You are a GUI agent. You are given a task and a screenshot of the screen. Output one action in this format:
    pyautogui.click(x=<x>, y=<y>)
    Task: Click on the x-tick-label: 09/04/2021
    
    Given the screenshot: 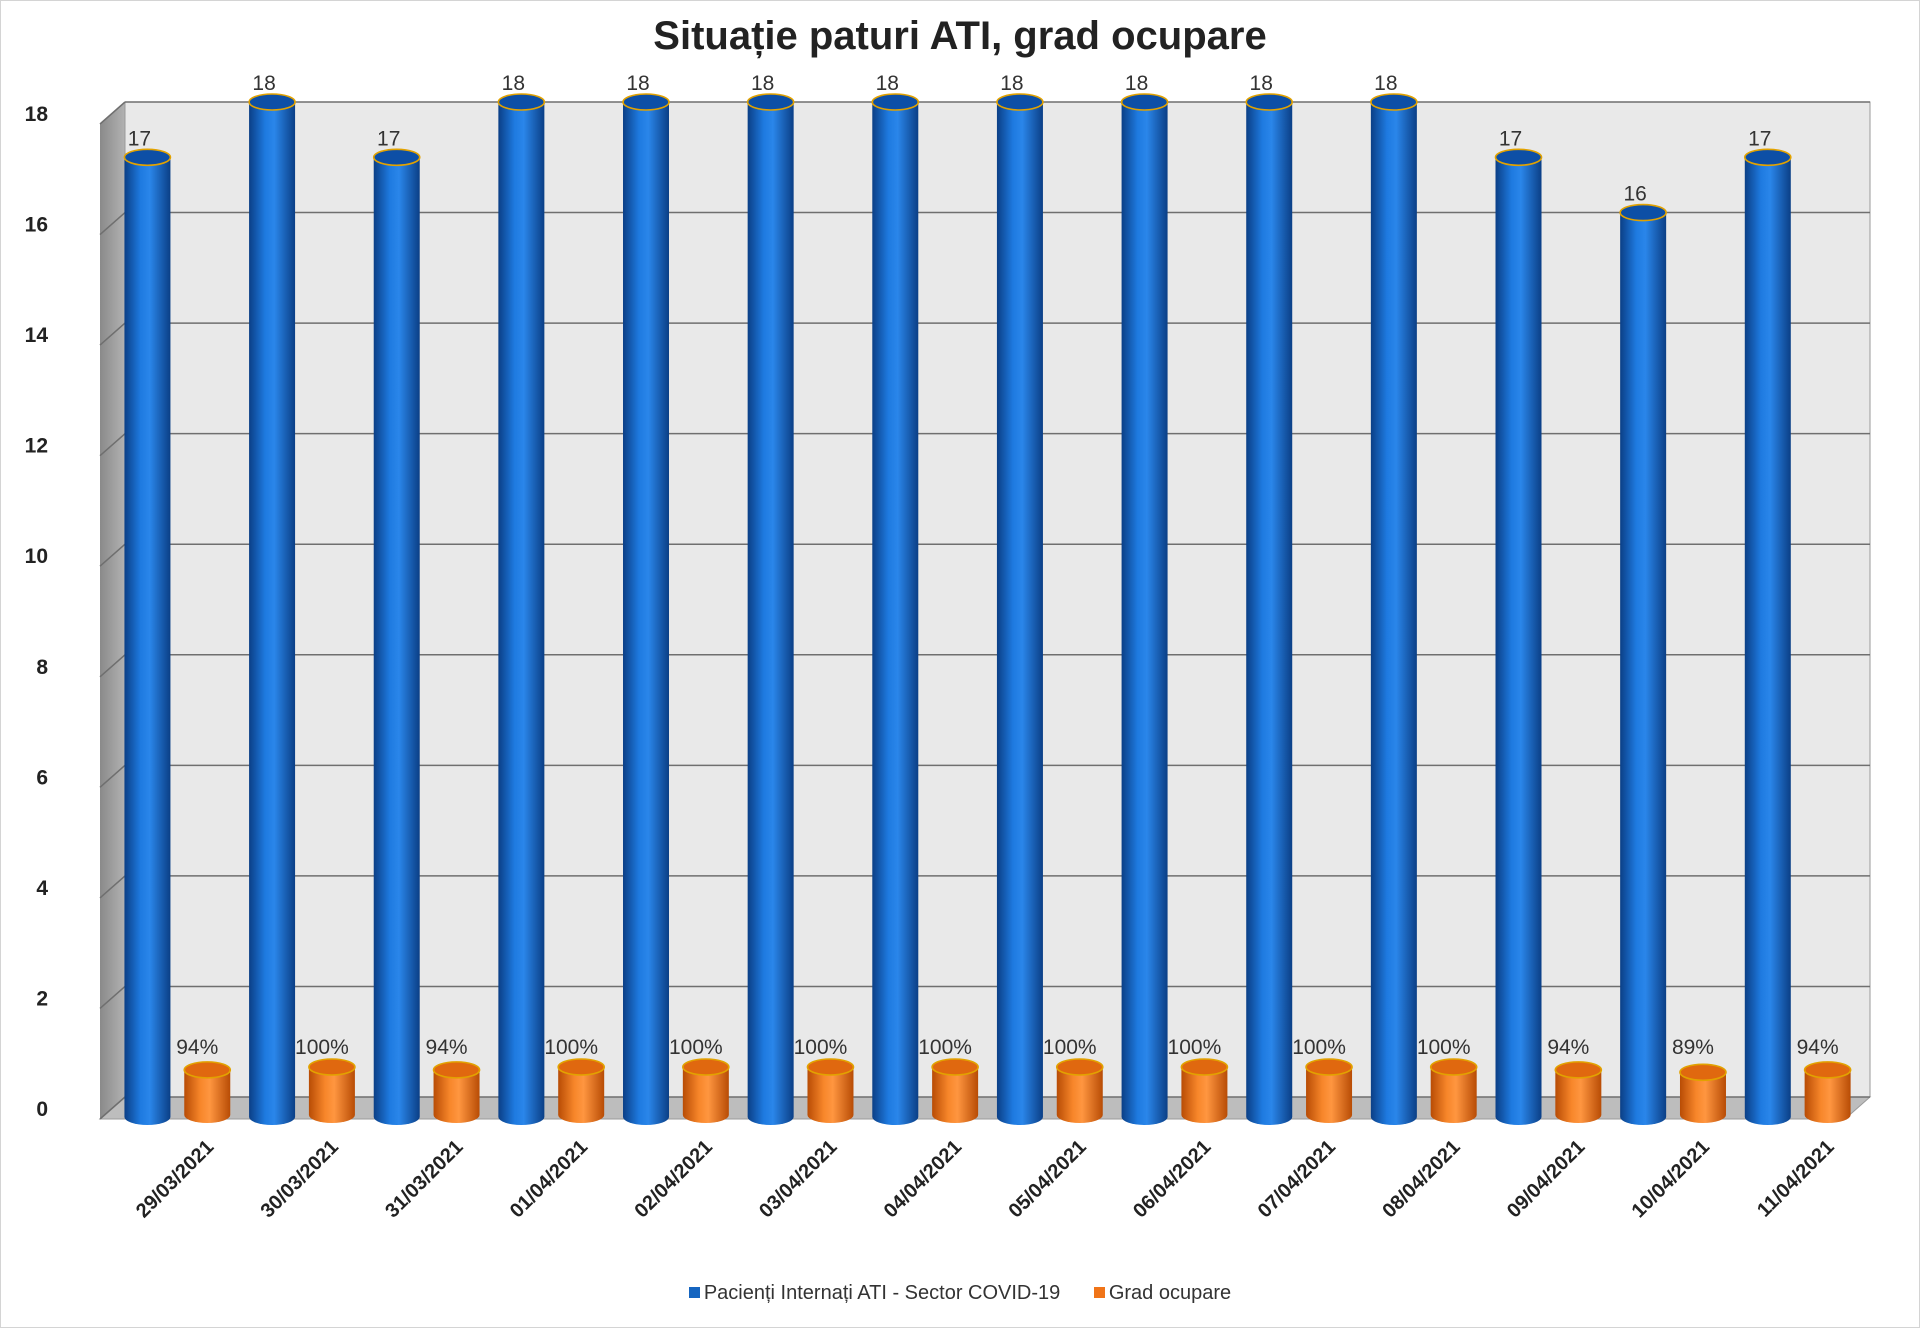 What is the action you would take?
    pyautogui.click(x=1546, y=1179)
    